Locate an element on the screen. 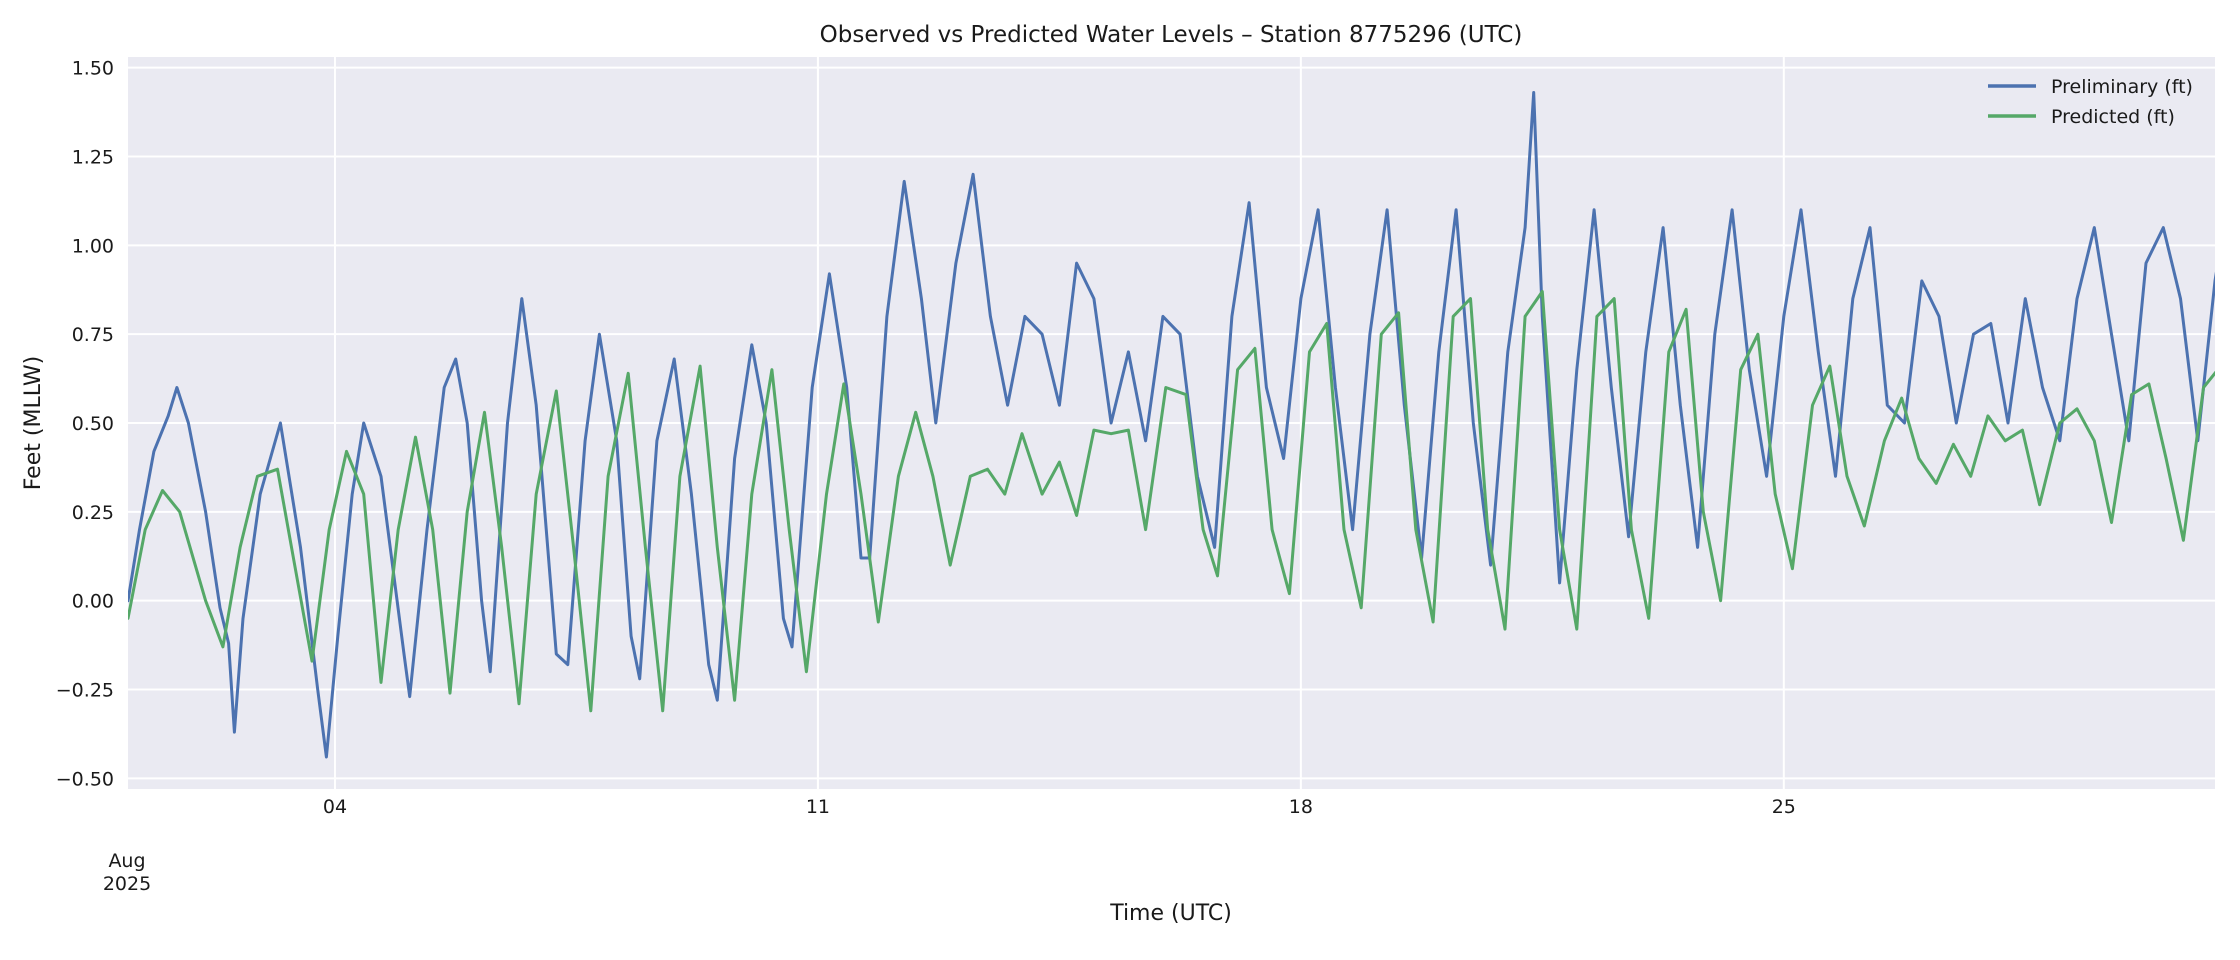 The width and height of the screenshot is (2240, 960). y-tick-label: −0.25 is located at coordinates (85, 691).